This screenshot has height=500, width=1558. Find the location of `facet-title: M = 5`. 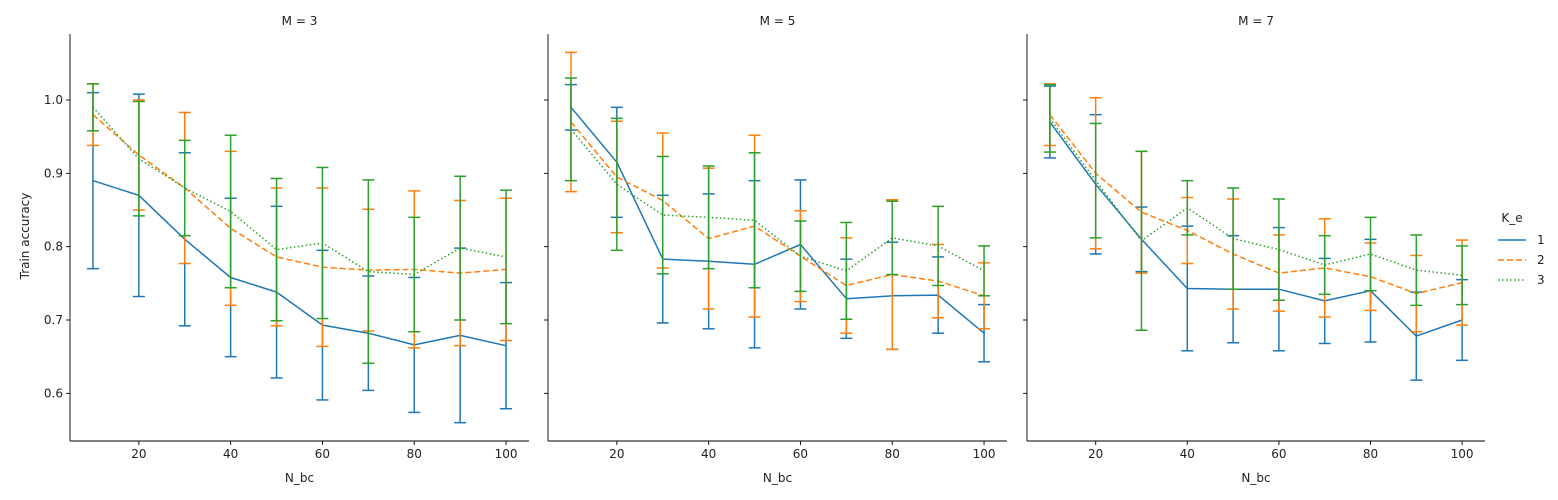

facet-title: M = 5 is located at coordinates (778, 21).